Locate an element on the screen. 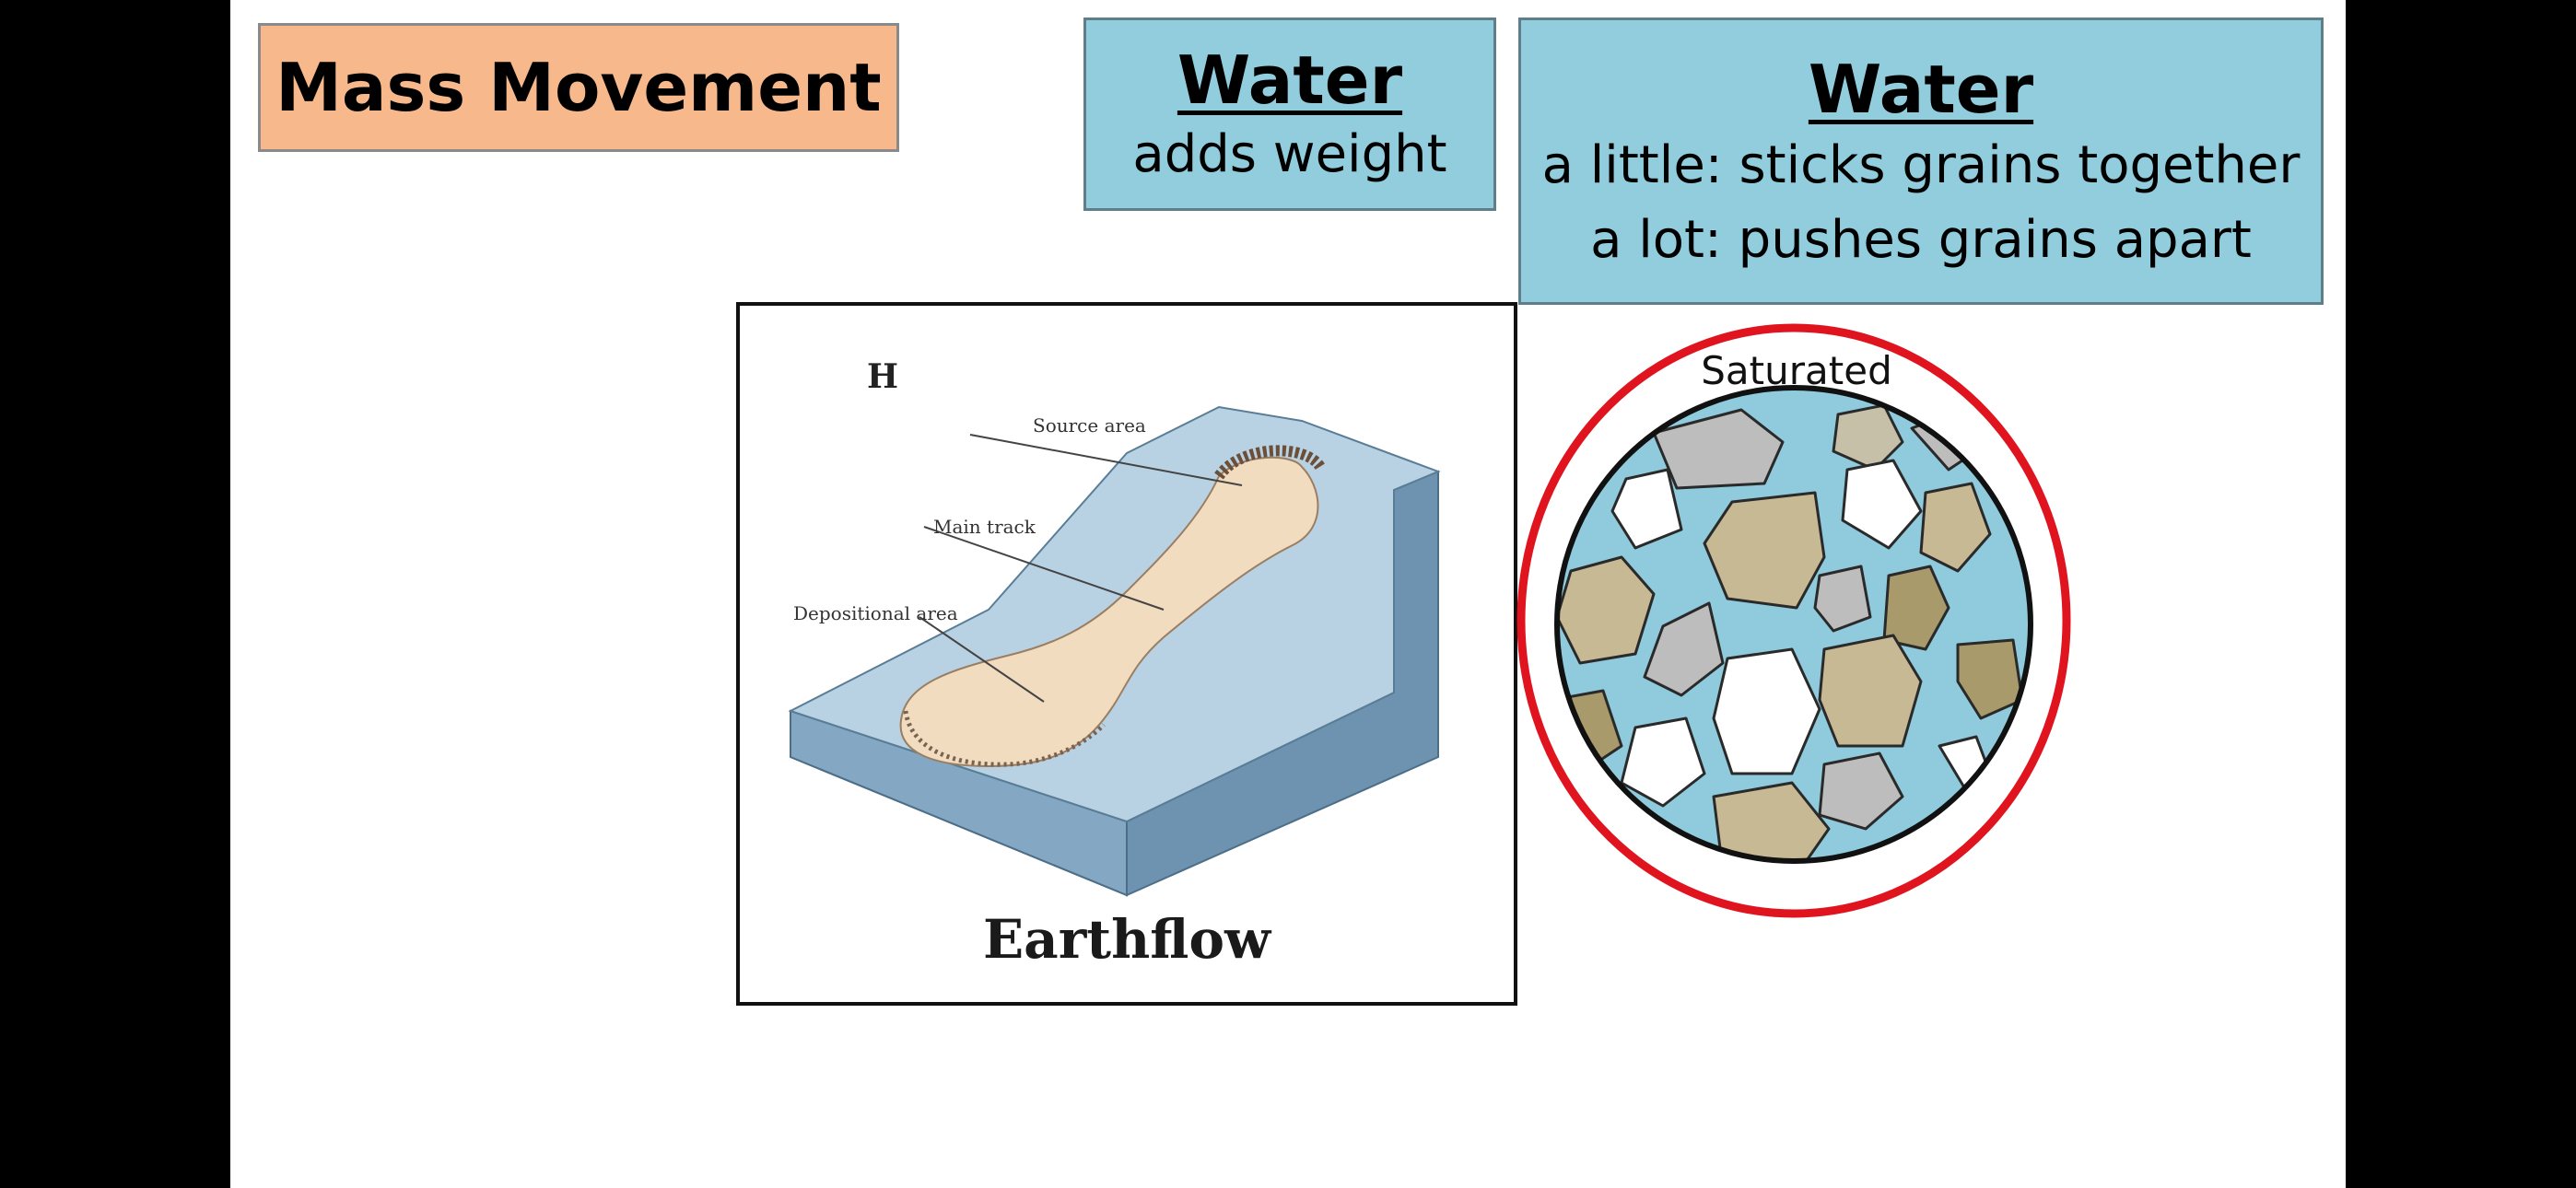 The image size is (2576, 1188). figure-caption: Earthflow is located at coordinates (1126, 939).